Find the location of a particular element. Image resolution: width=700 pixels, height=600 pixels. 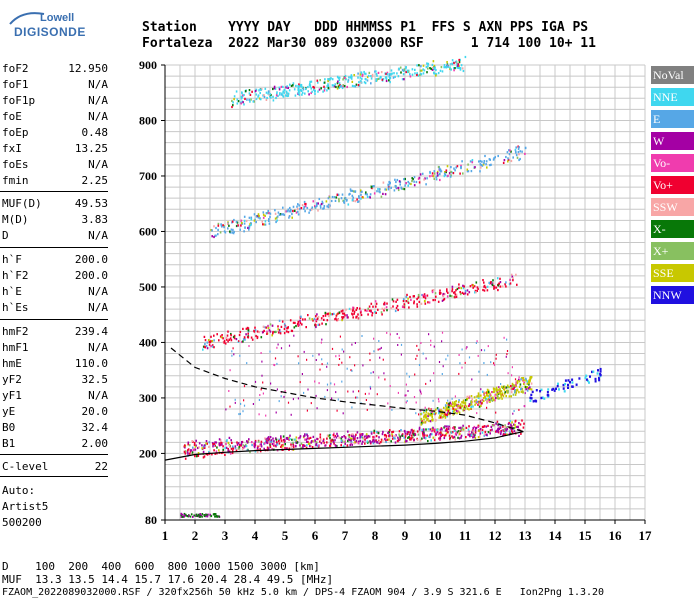

param-row: D N/A is located at coordinates (55, 236).